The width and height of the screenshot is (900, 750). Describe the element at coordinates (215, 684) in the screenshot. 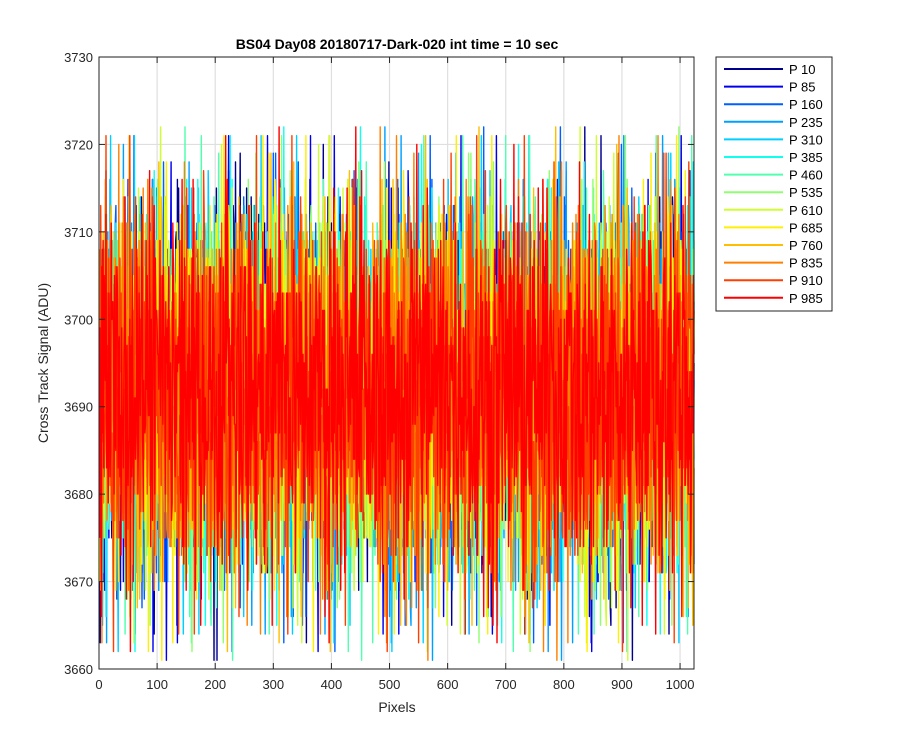

I see `x-tick-label: 200` at that location.